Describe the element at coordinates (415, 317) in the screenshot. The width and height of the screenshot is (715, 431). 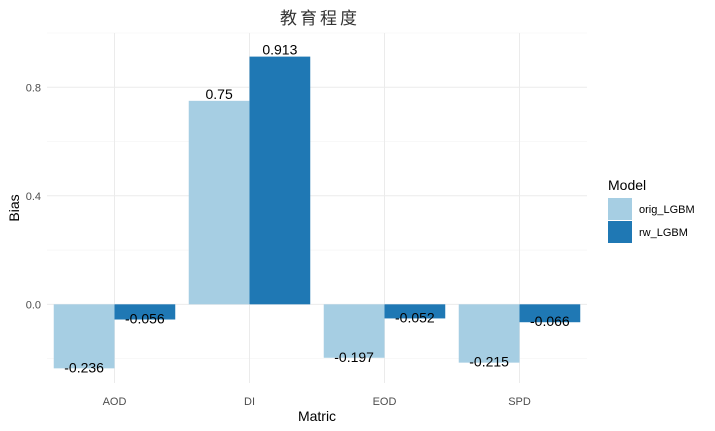
I see `data-label: -0.052` at that location.